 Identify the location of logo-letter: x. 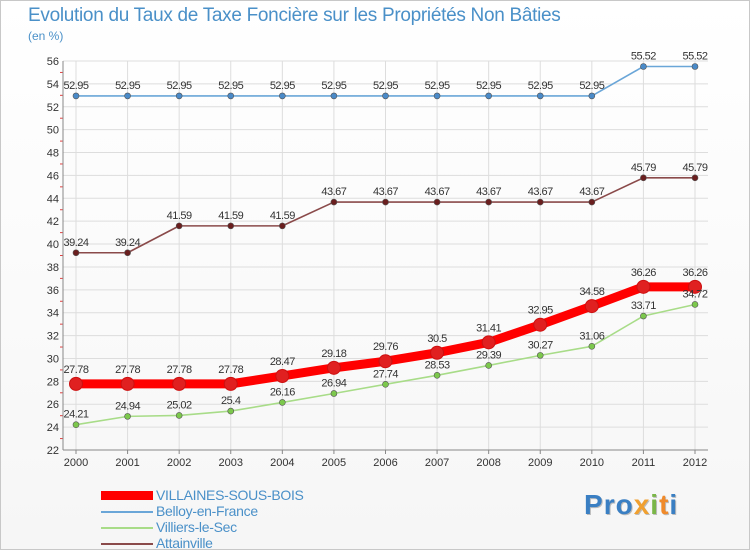
(642, 504).